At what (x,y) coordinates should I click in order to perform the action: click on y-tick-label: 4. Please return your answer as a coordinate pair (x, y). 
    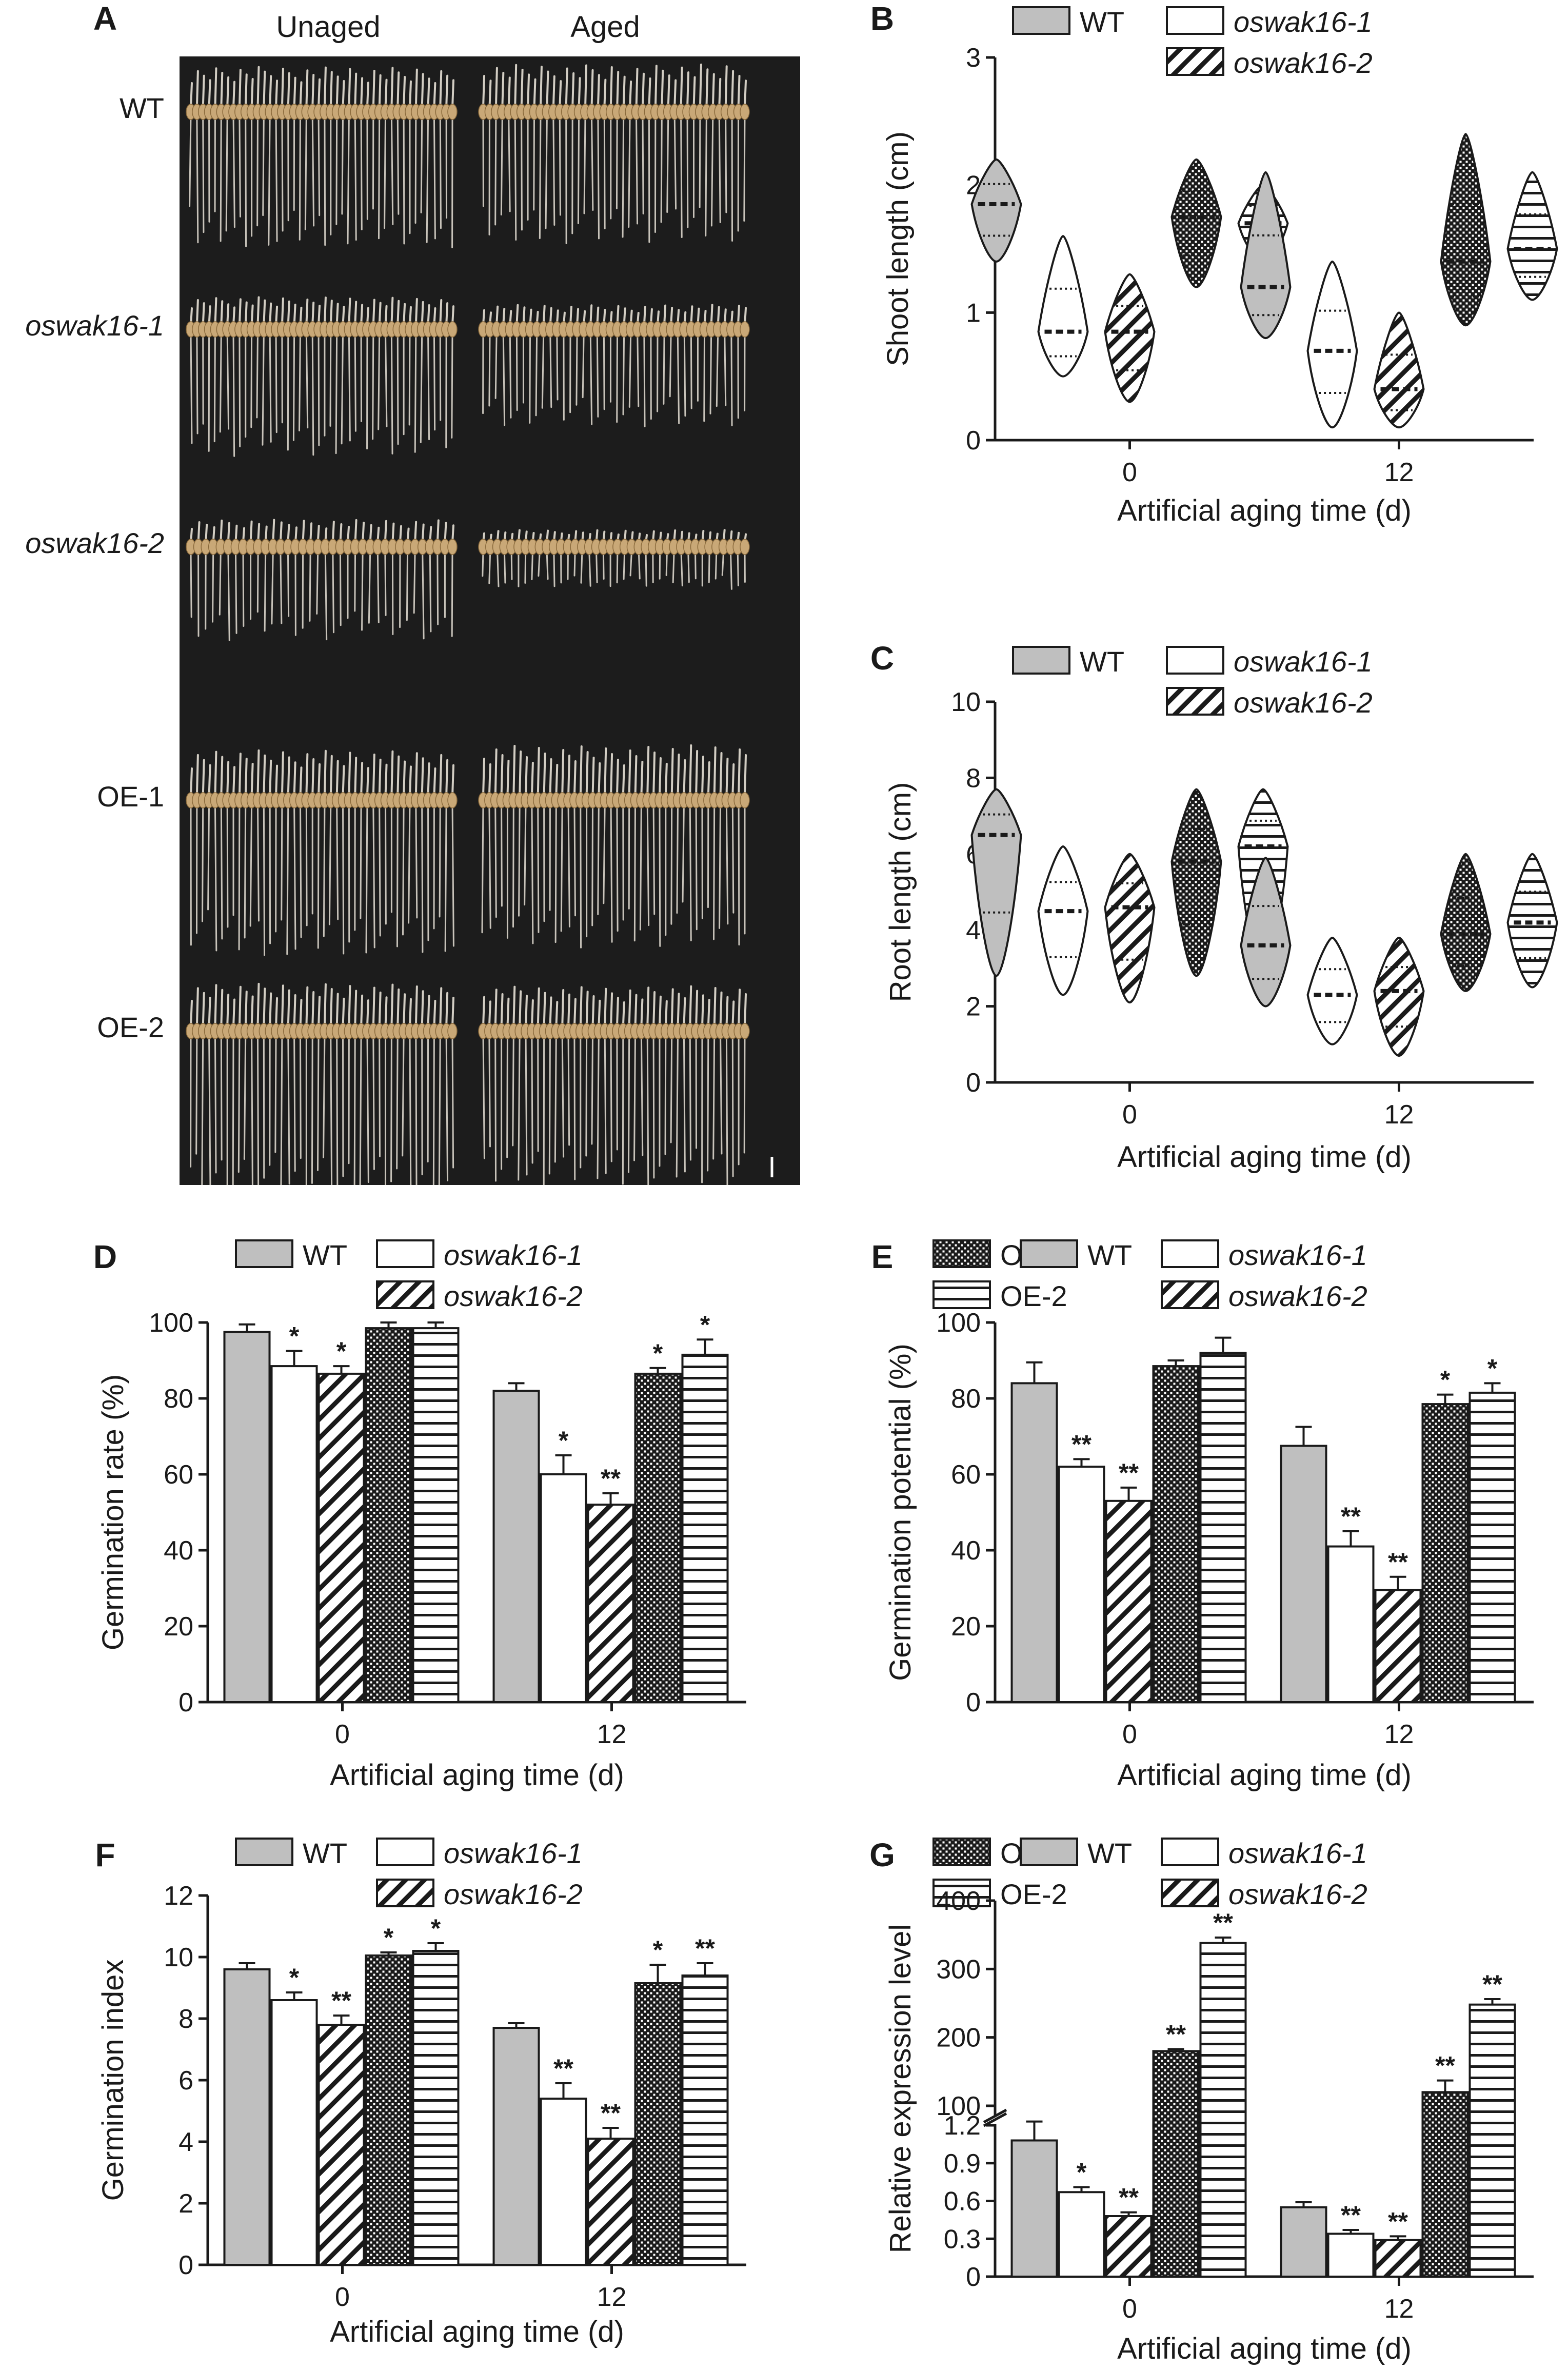
    Looking at the image, I should click on (185, 2142).